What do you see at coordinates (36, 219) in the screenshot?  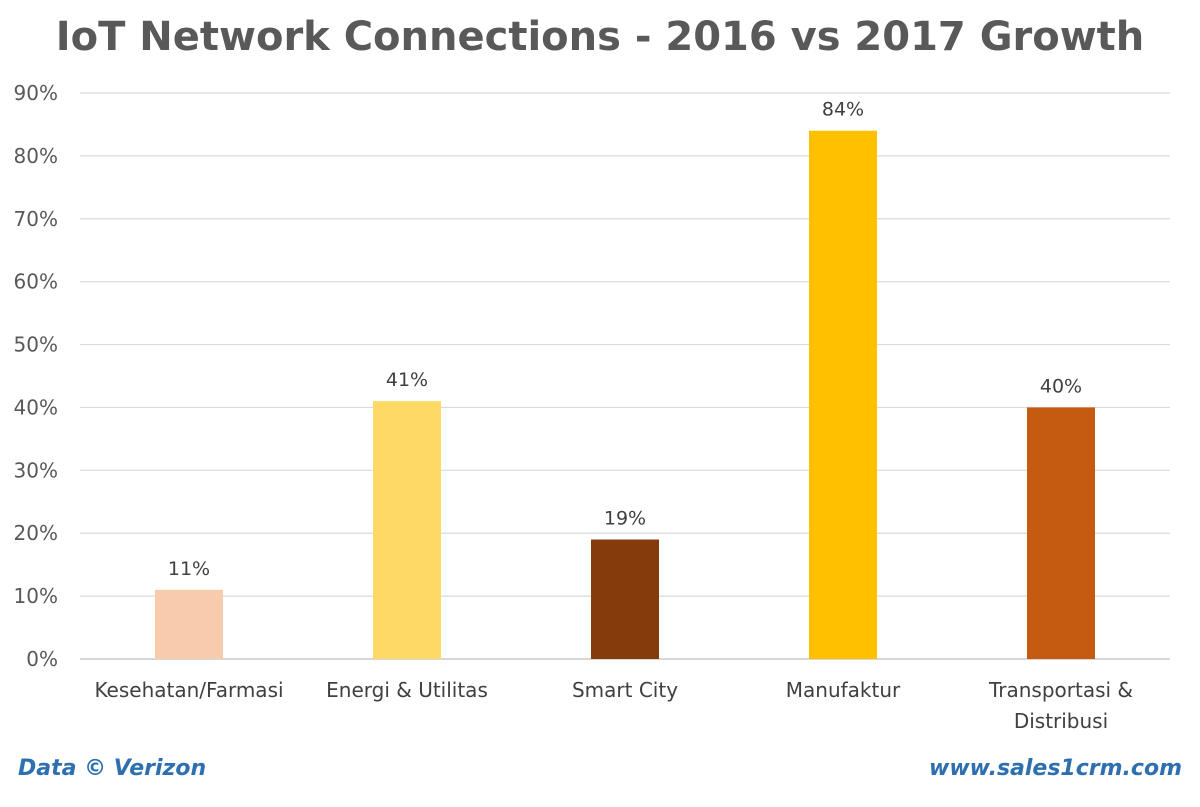 I see `y-tick-label: 70%` at bounding box center [36, 219].